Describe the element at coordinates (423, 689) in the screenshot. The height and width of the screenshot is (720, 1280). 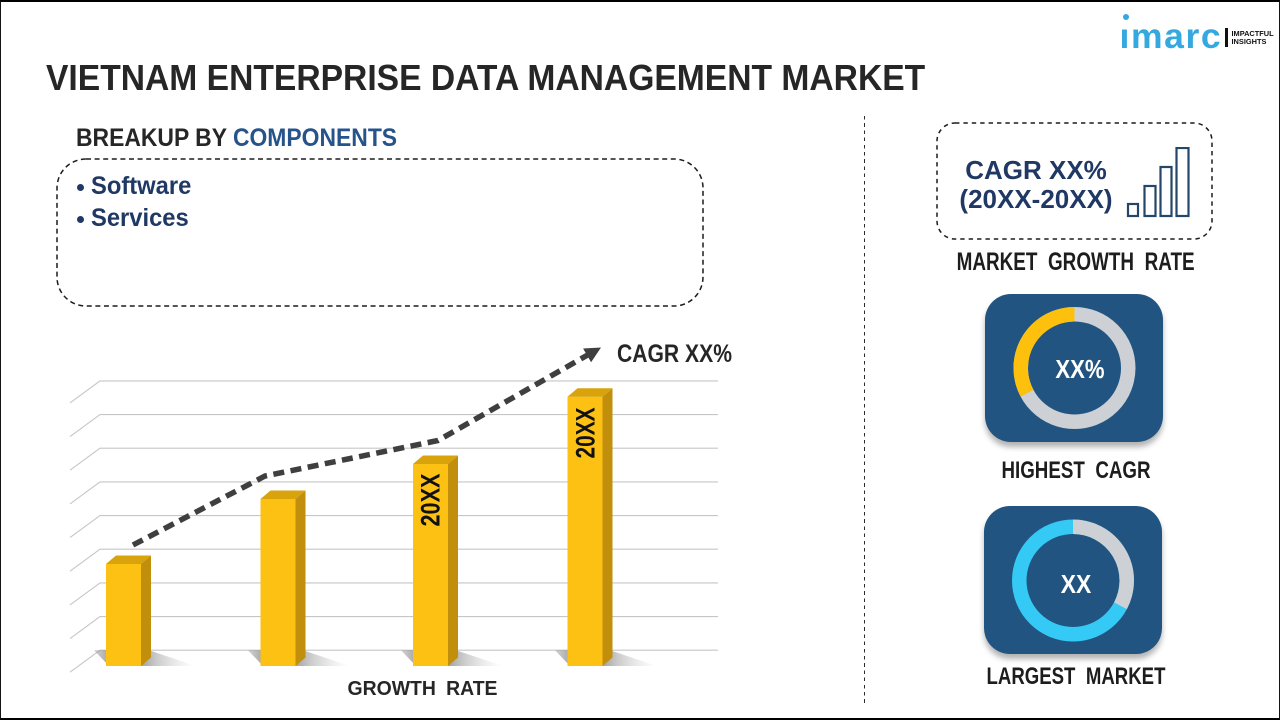
I see `svg-text: GROWTH RATE` at that location.